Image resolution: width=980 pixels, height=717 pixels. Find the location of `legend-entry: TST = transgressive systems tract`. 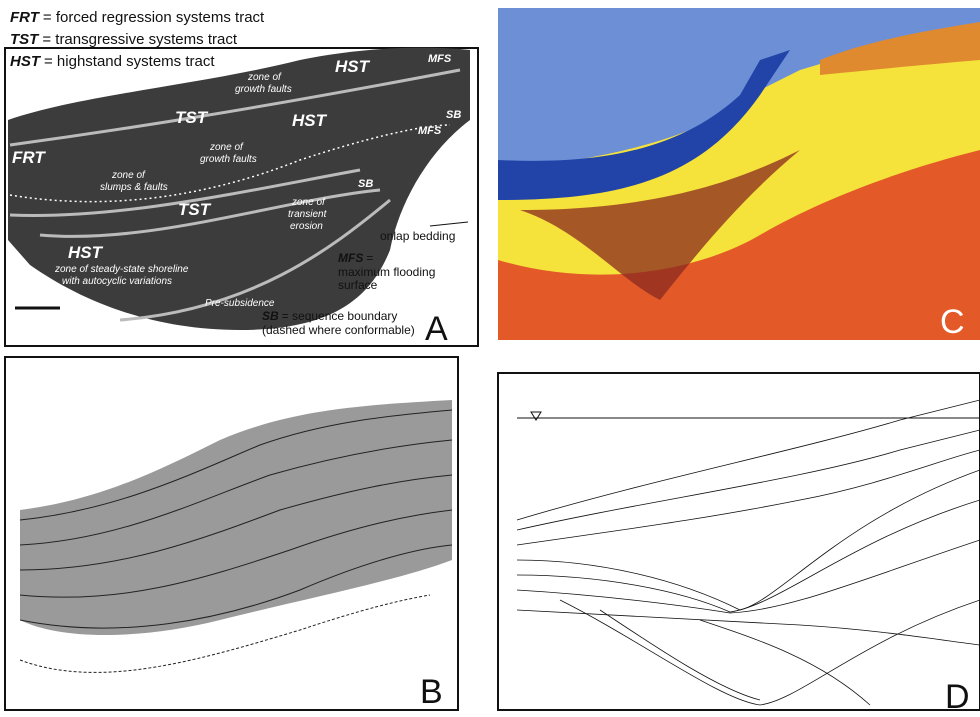

legend-entry: TST = transgressive systems tract is located at coordinates (124, 39).